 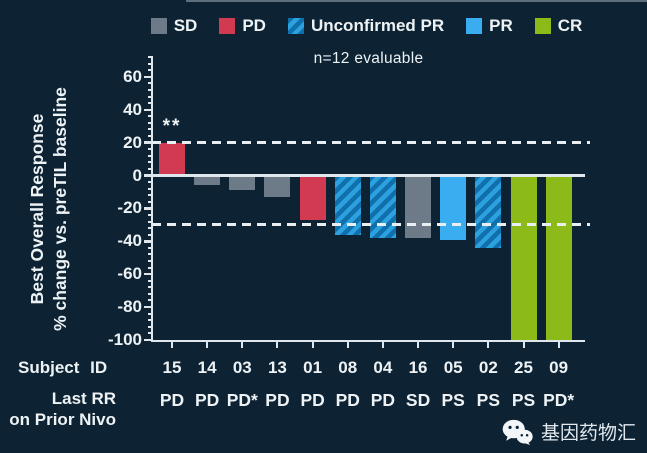 What do you see at coordinates (207, 367) in the screenshot?
I see `subject-id-label: 14` at bounding box center [207, 367].